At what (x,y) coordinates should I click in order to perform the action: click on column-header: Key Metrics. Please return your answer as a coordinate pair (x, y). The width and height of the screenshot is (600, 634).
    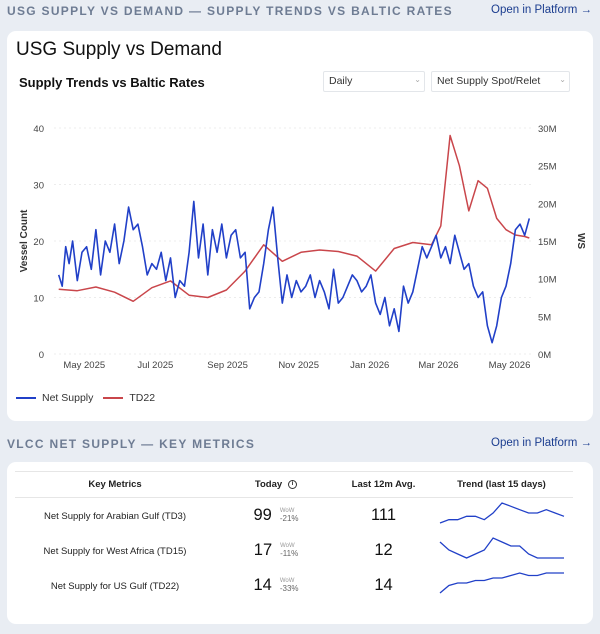
    Looking at the image, I should click on (115, 484).